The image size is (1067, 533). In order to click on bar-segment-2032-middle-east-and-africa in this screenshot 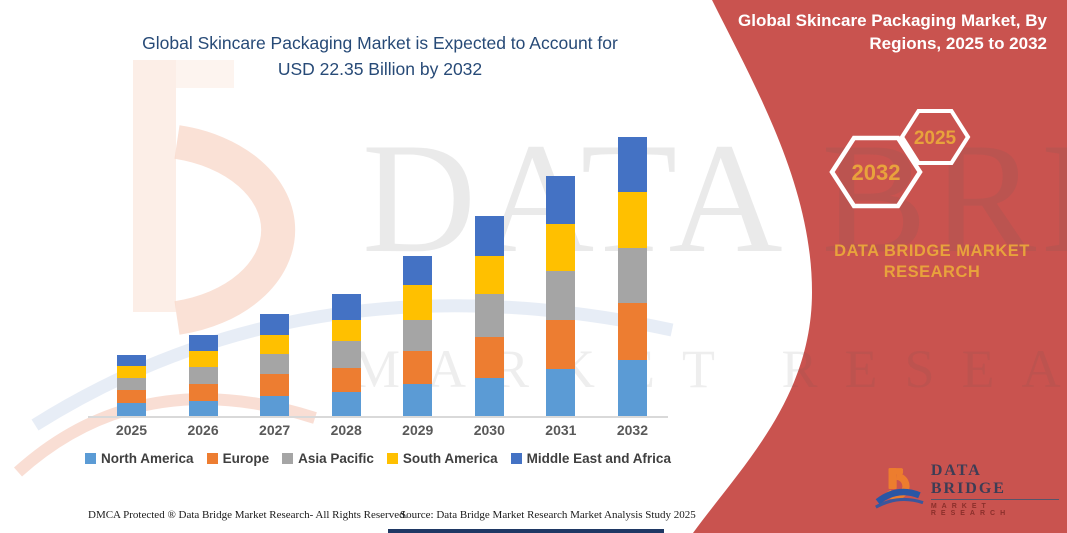, I will do `click(632, 164)`.